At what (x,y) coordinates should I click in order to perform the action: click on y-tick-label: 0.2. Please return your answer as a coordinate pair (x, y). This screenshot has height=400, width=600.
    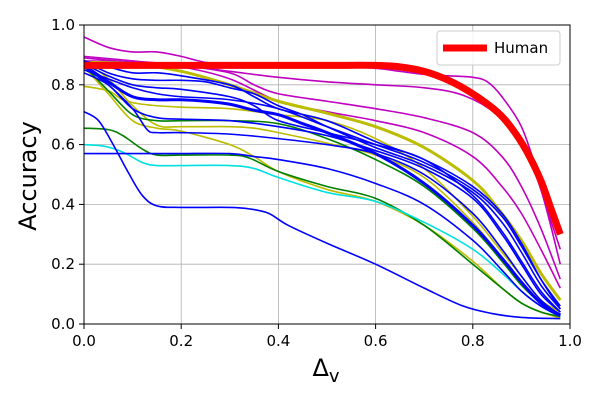
    Looking at the image, I should click on (63, 264).